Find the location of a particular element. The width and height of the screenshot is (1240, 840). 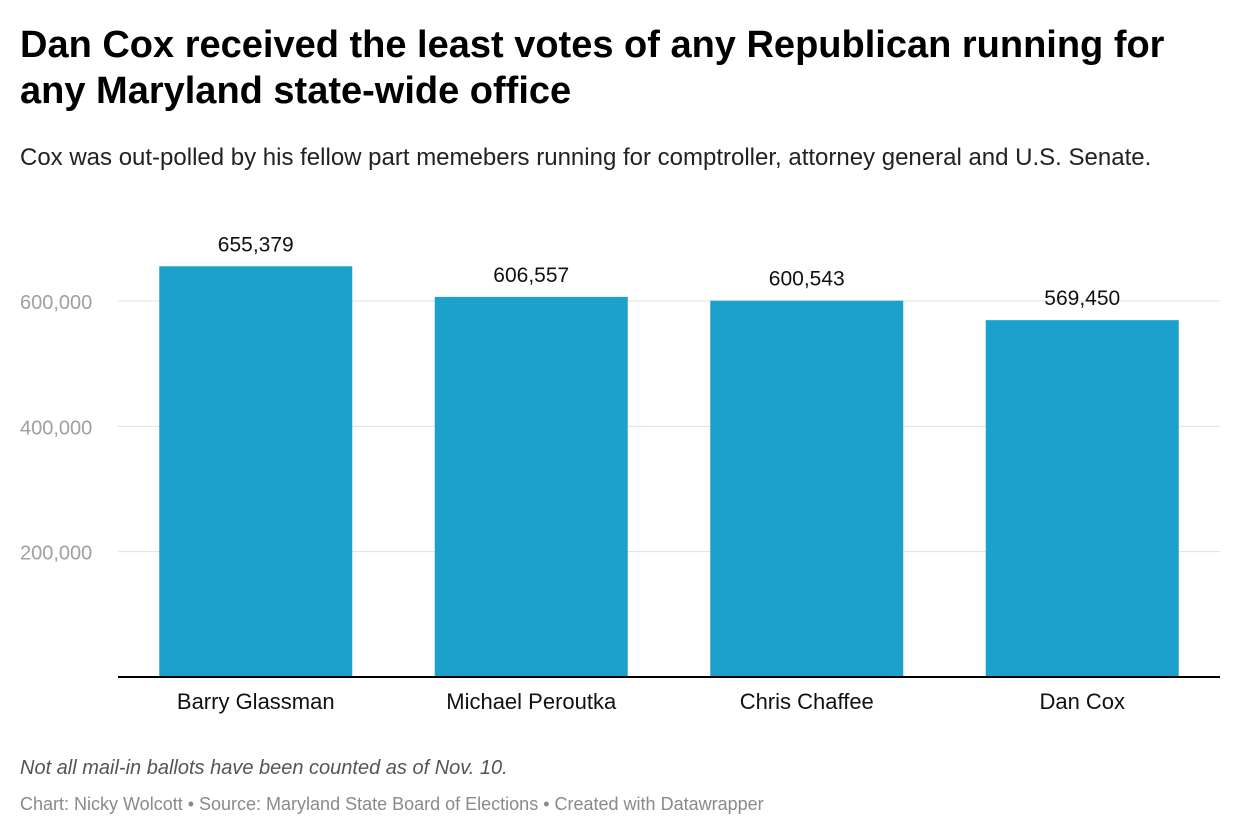

y-tick-label: 400,000 is located at coordinates (56, 428).